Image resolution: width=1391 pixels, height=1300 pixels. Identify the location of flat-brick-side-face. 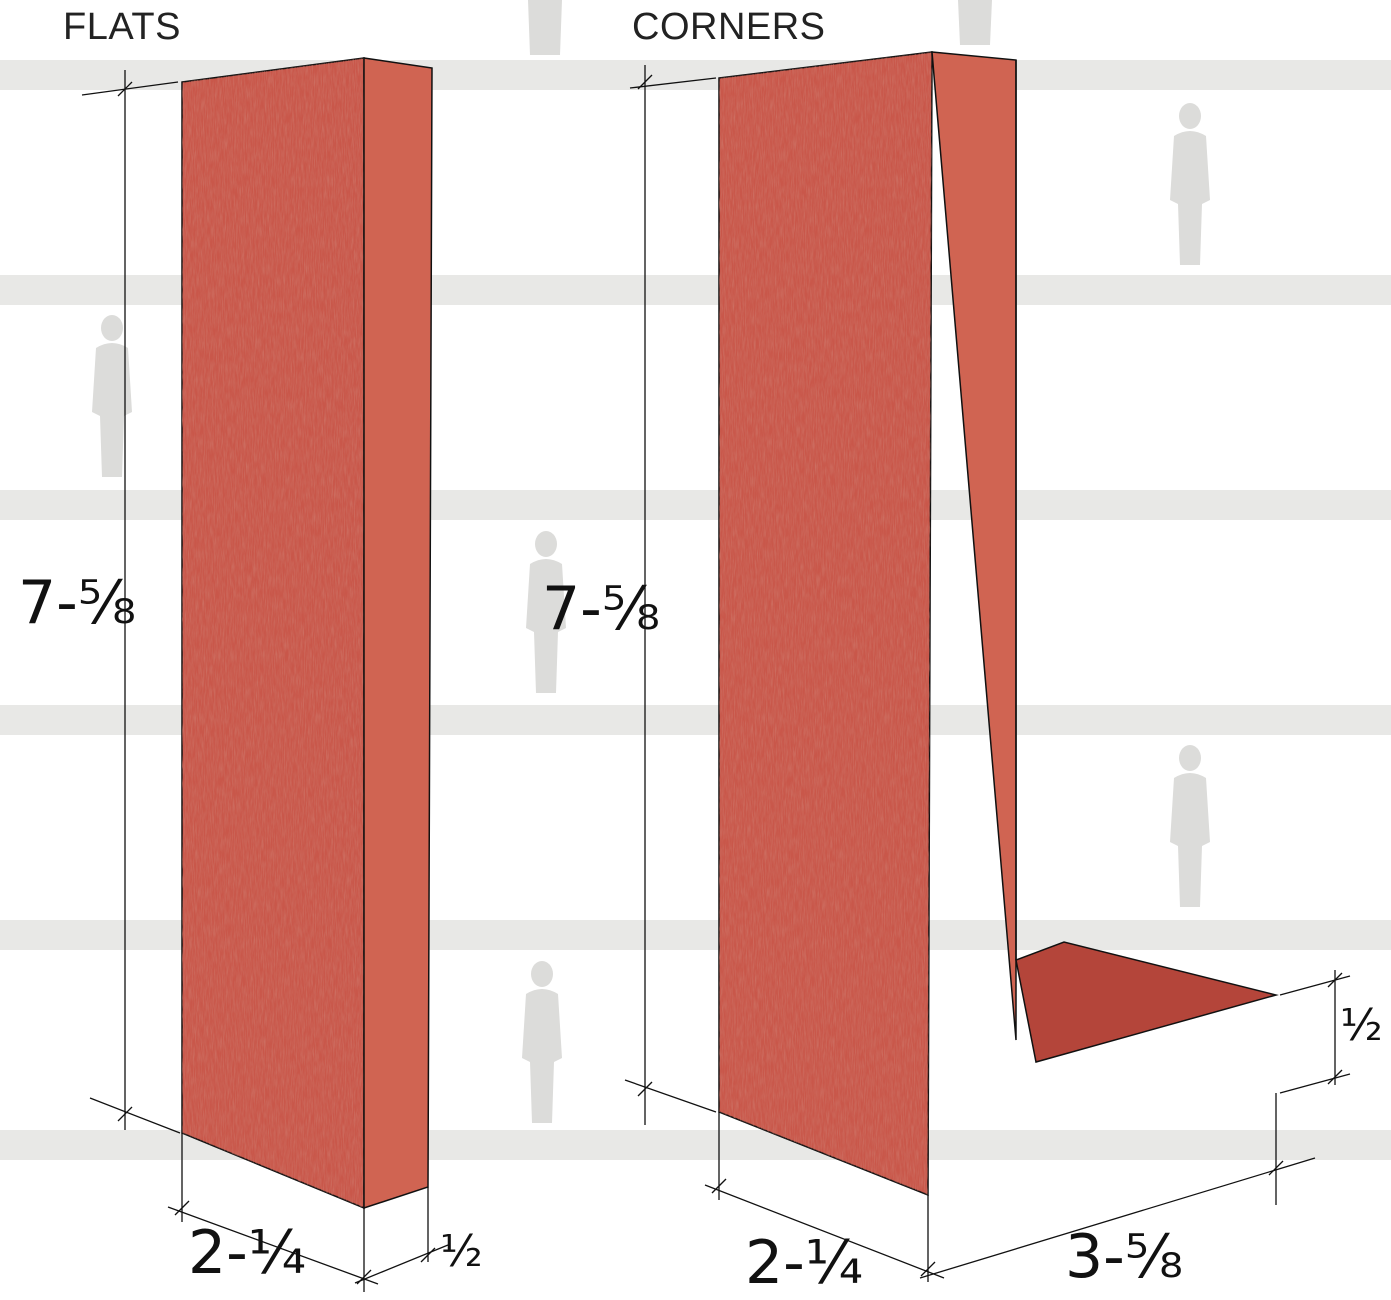
(398, 633).